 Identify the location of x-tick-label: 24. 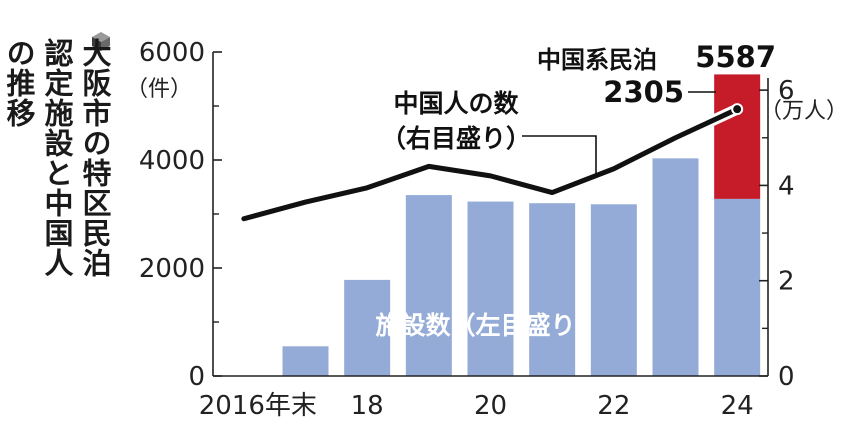
(737, 406).